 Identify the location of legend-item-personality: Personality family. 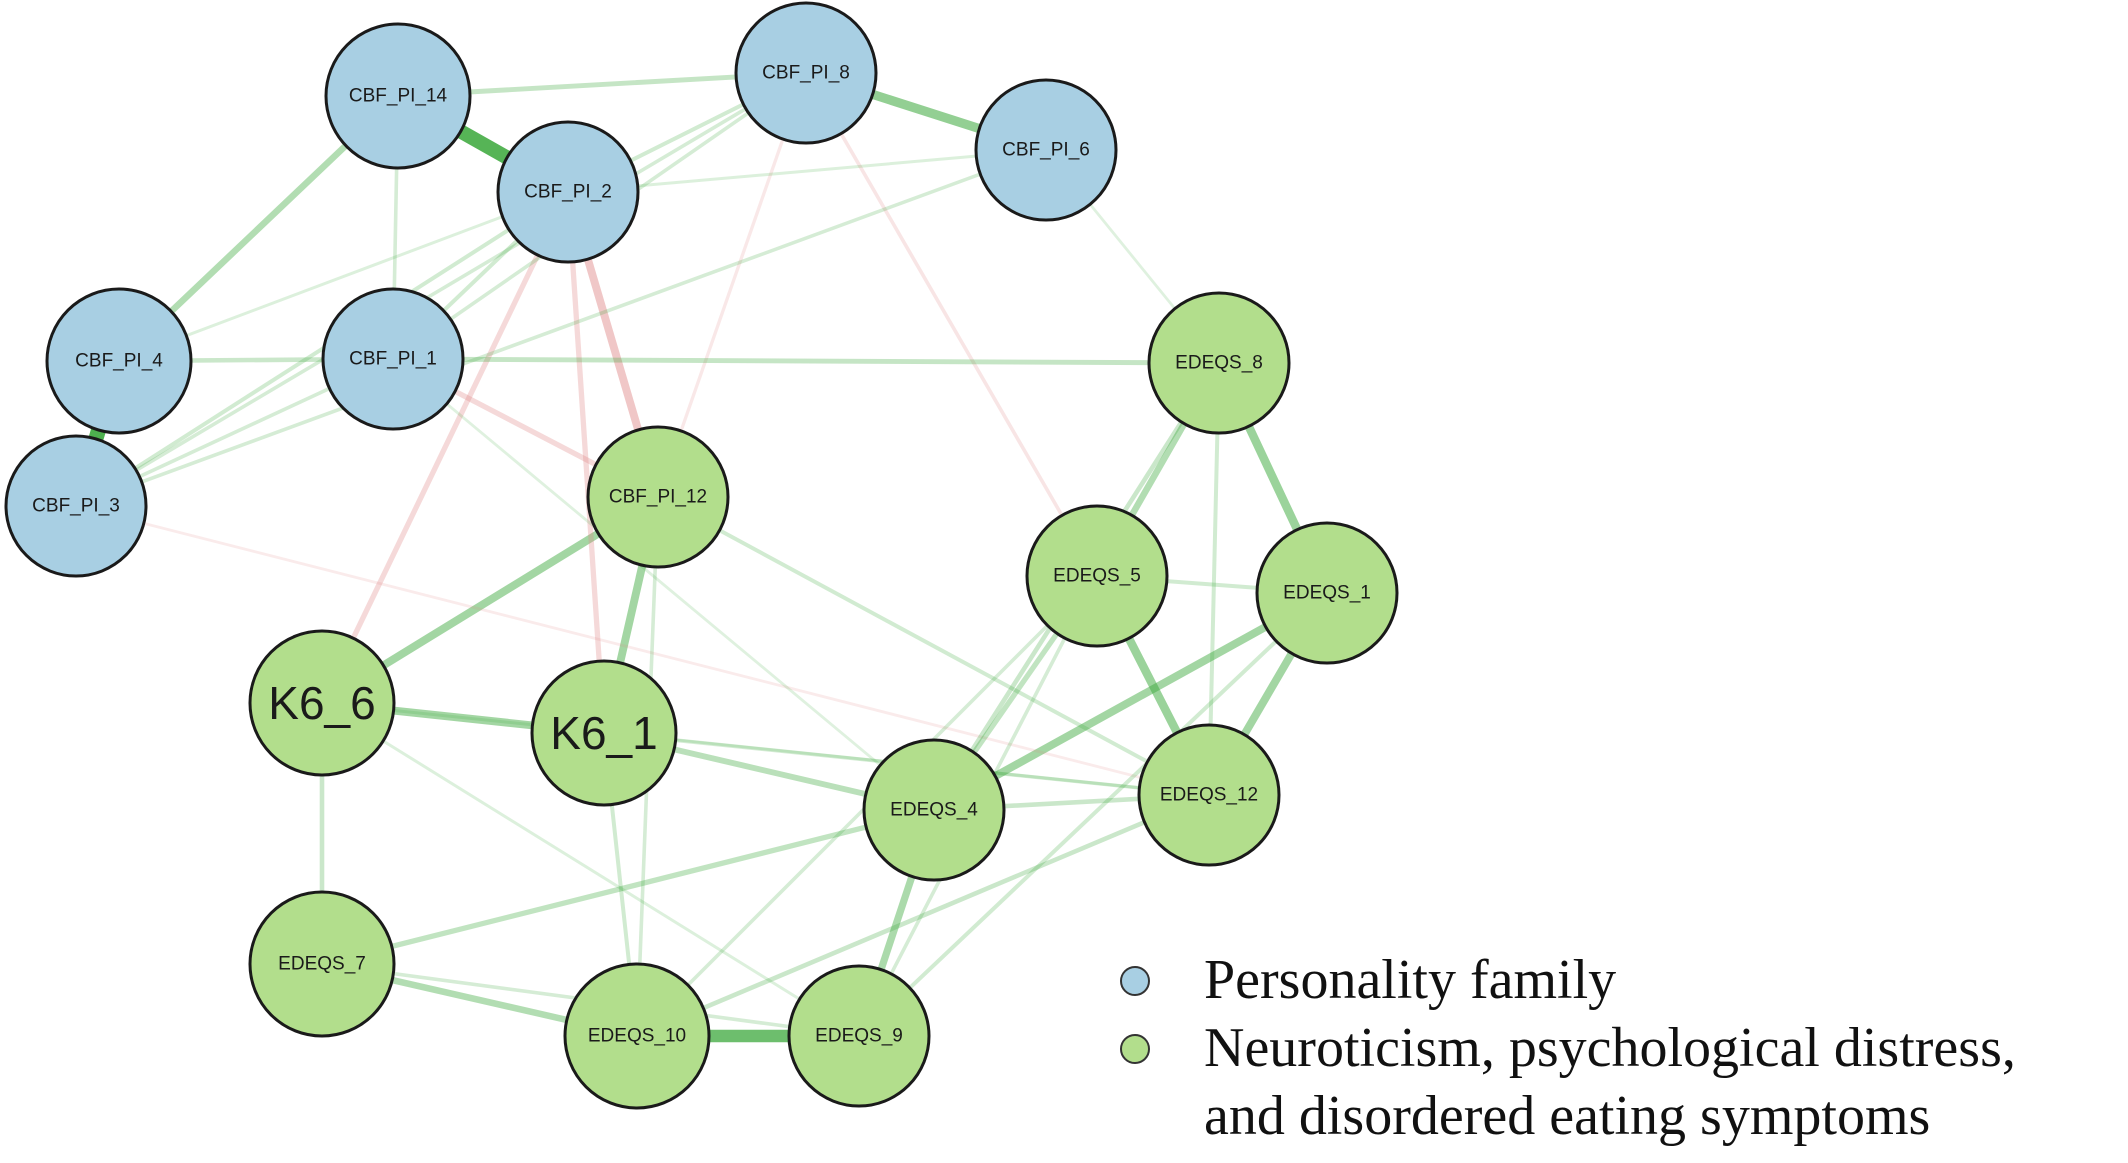
(1568, 980).